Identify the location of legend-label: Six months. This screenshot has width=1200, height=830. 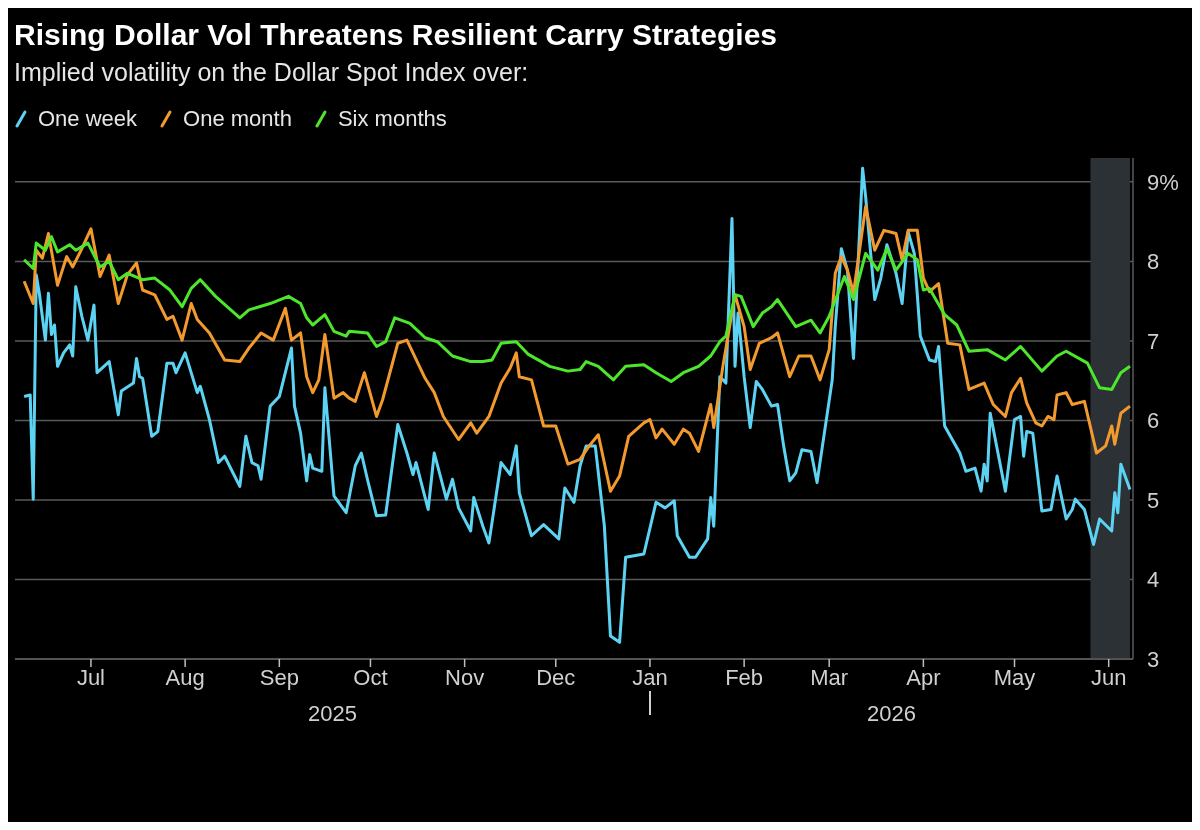
(392, 119).